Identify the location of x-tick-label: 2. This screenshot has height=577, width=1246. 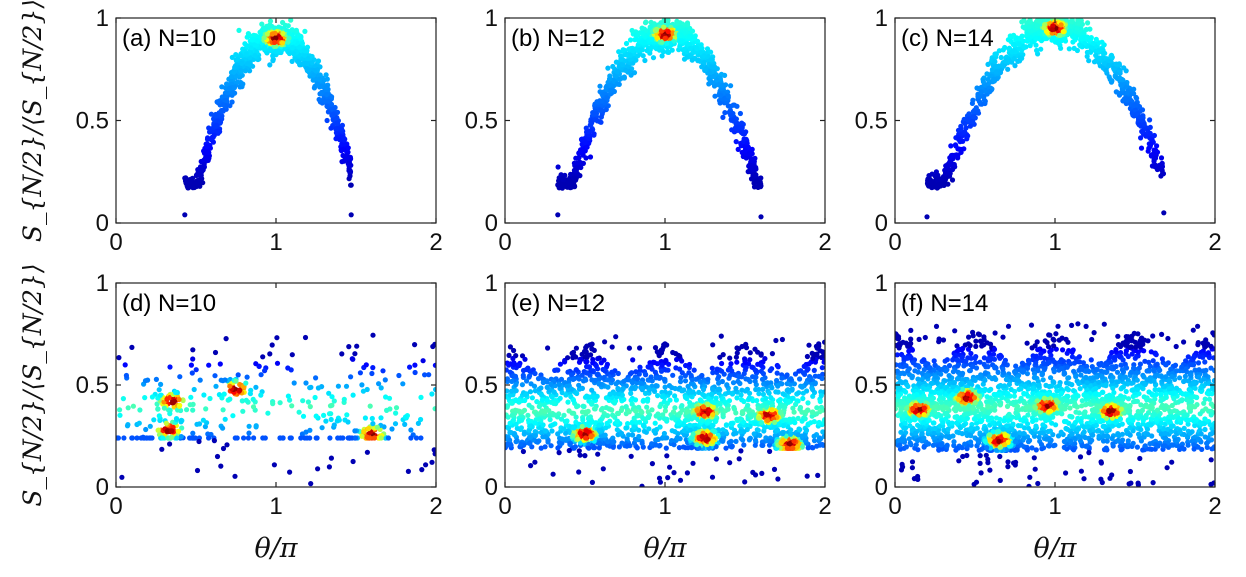
(435, 242).